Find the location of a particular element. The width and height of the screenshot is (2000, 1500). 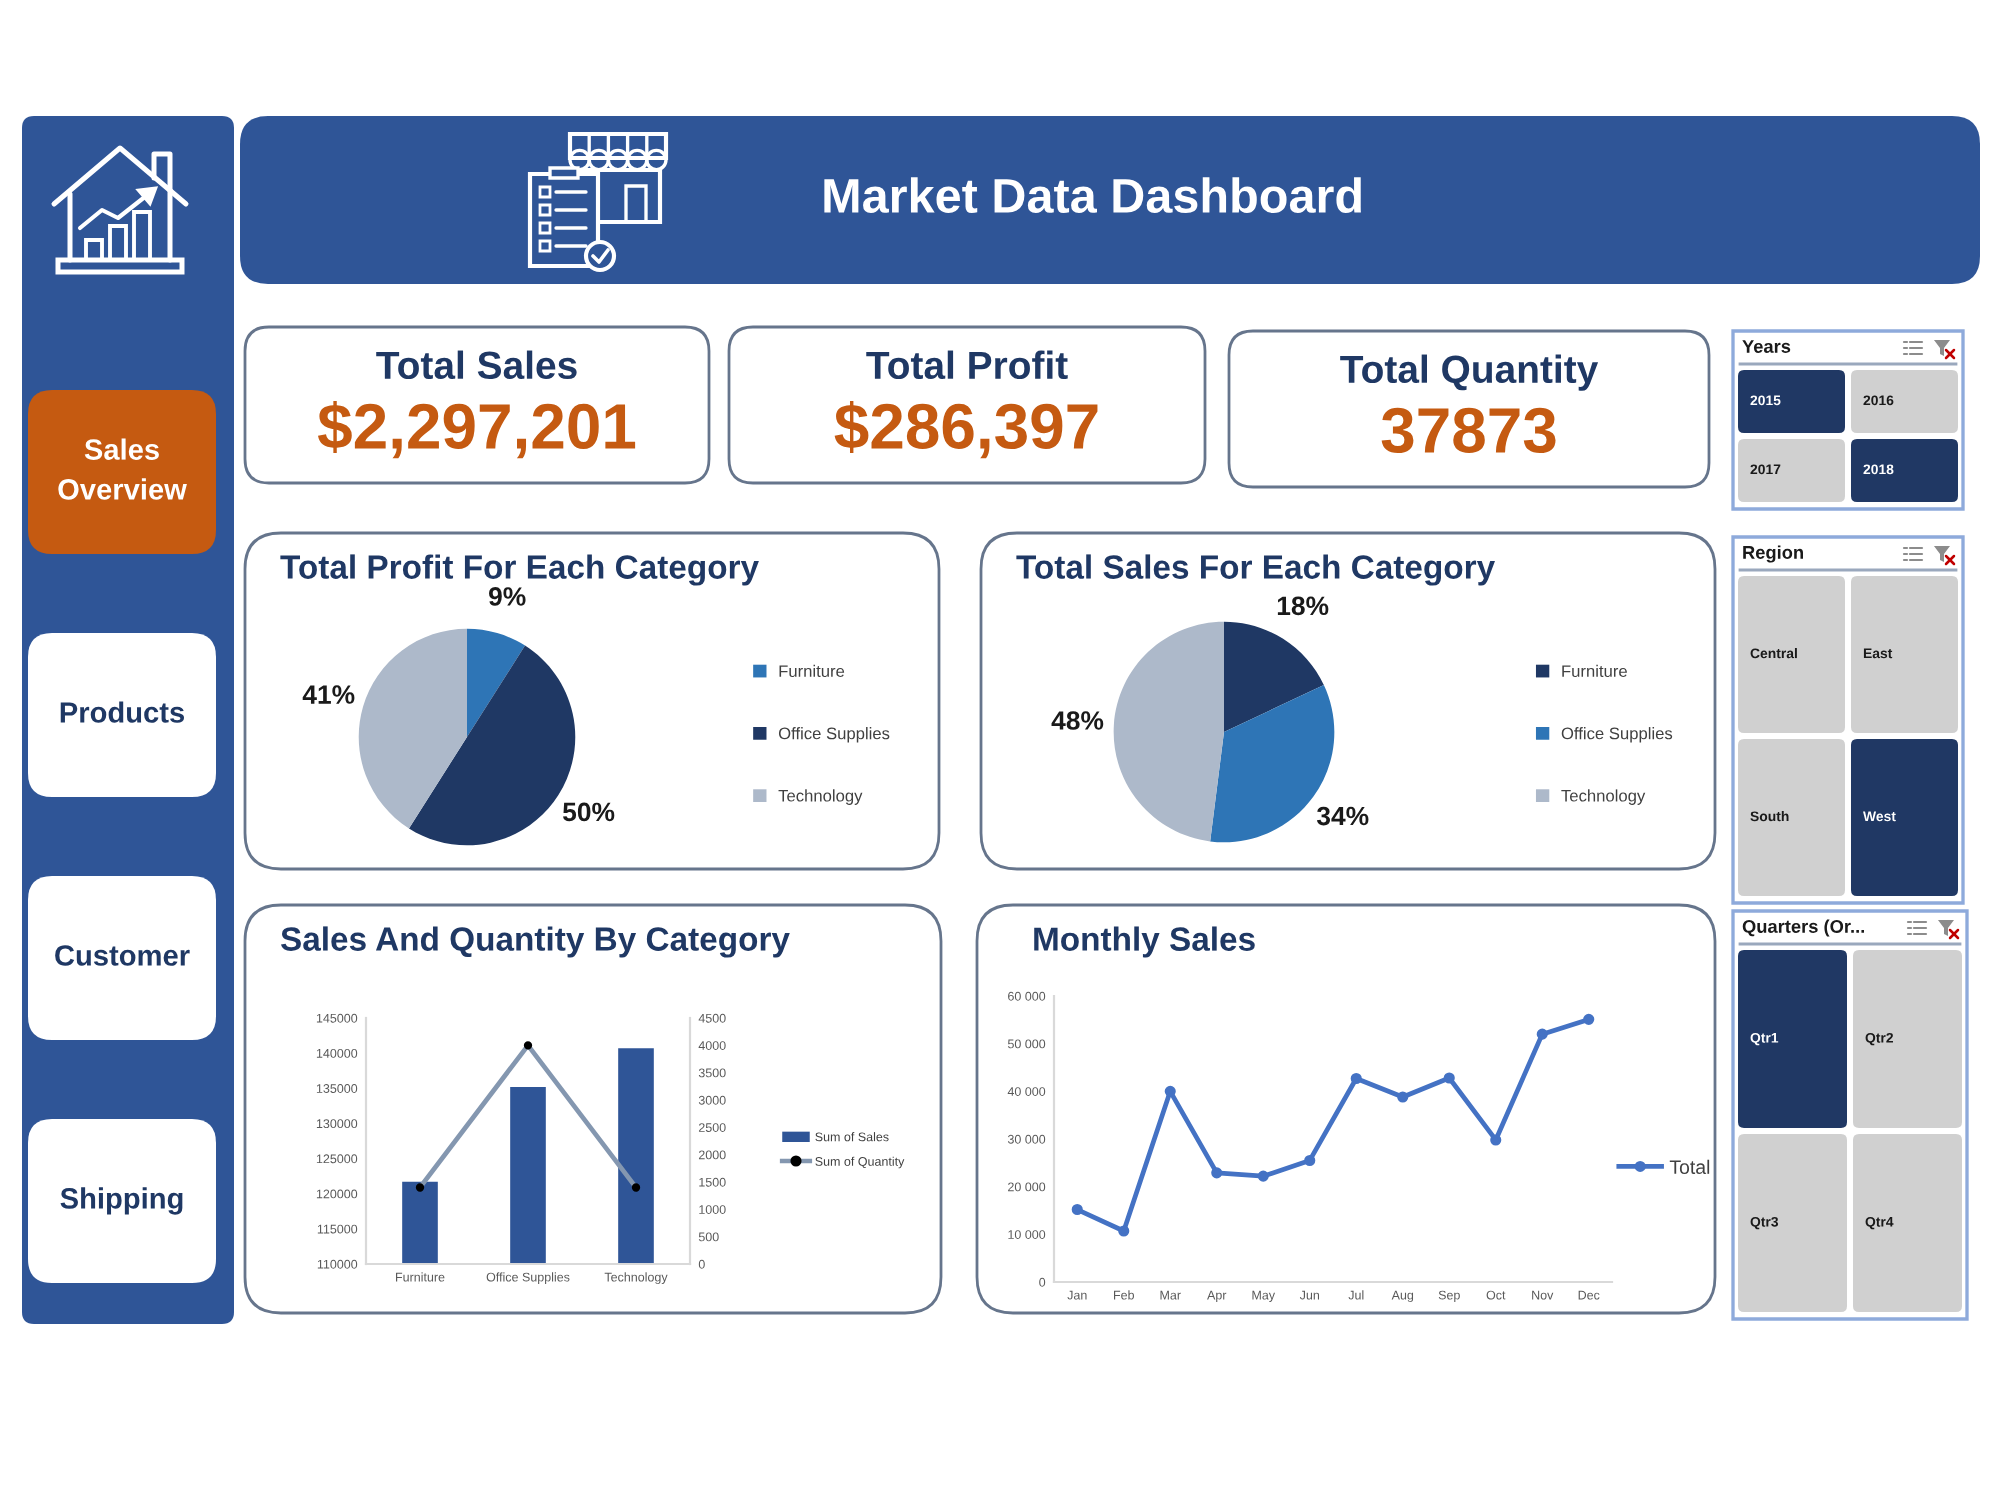

data-label: 41% is located at coordinates (328, 694).